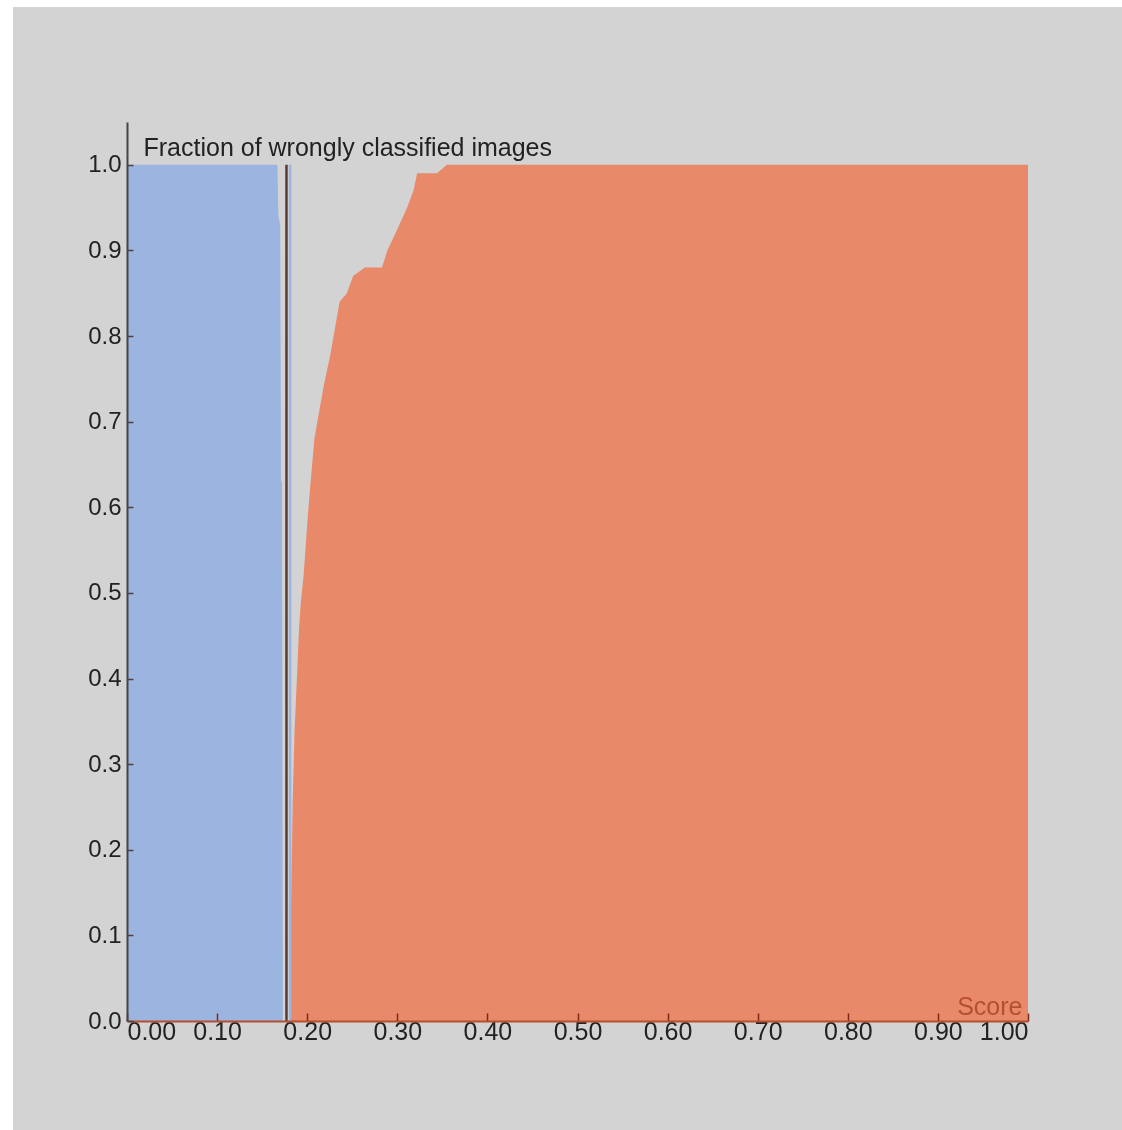 The height and width of the screenshot is (1130, 1122). I want to click on y-tick-label: 0.9, so click(105, 249).